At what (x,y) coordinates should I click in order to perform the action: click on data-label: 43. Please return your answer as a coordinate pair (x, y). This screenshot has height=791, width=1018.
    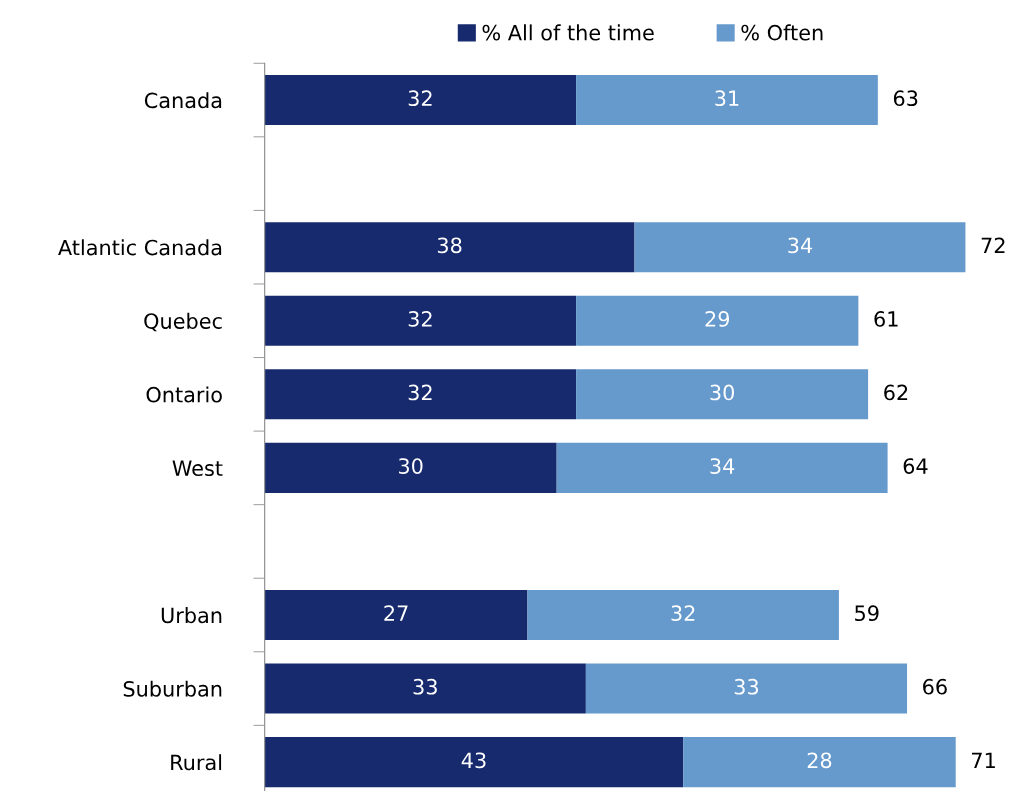
    Looking at the image, I should click on (473, 760).